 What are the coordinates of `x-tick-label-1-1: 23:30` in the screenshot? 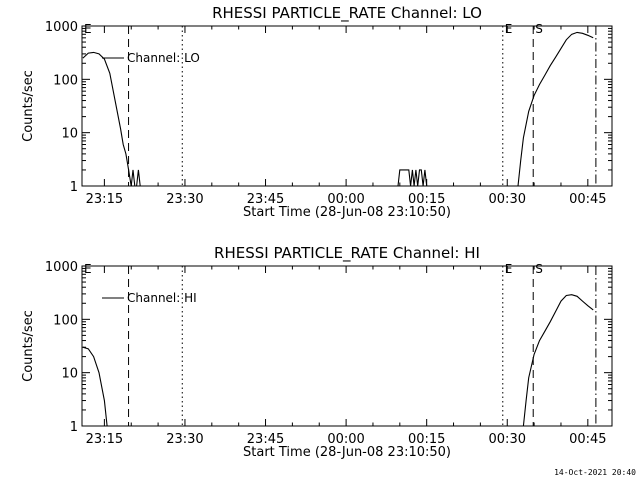 It's located at (184, 439).